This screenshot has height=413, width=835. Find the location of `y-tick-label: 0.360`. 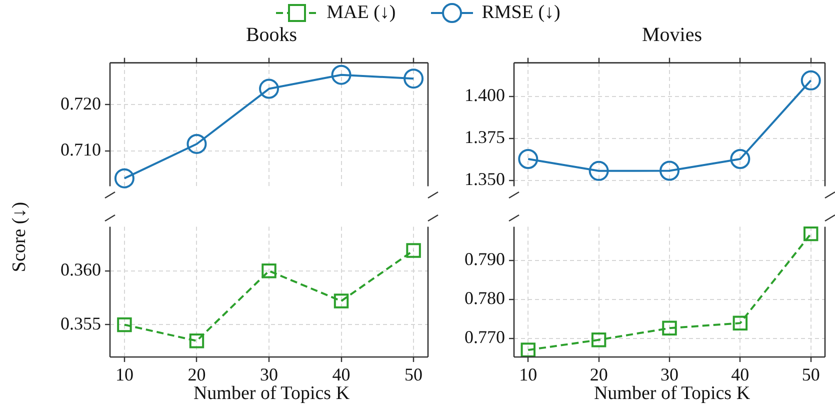

y-tick-label: 0.360 is located at coordinates (80, 270).